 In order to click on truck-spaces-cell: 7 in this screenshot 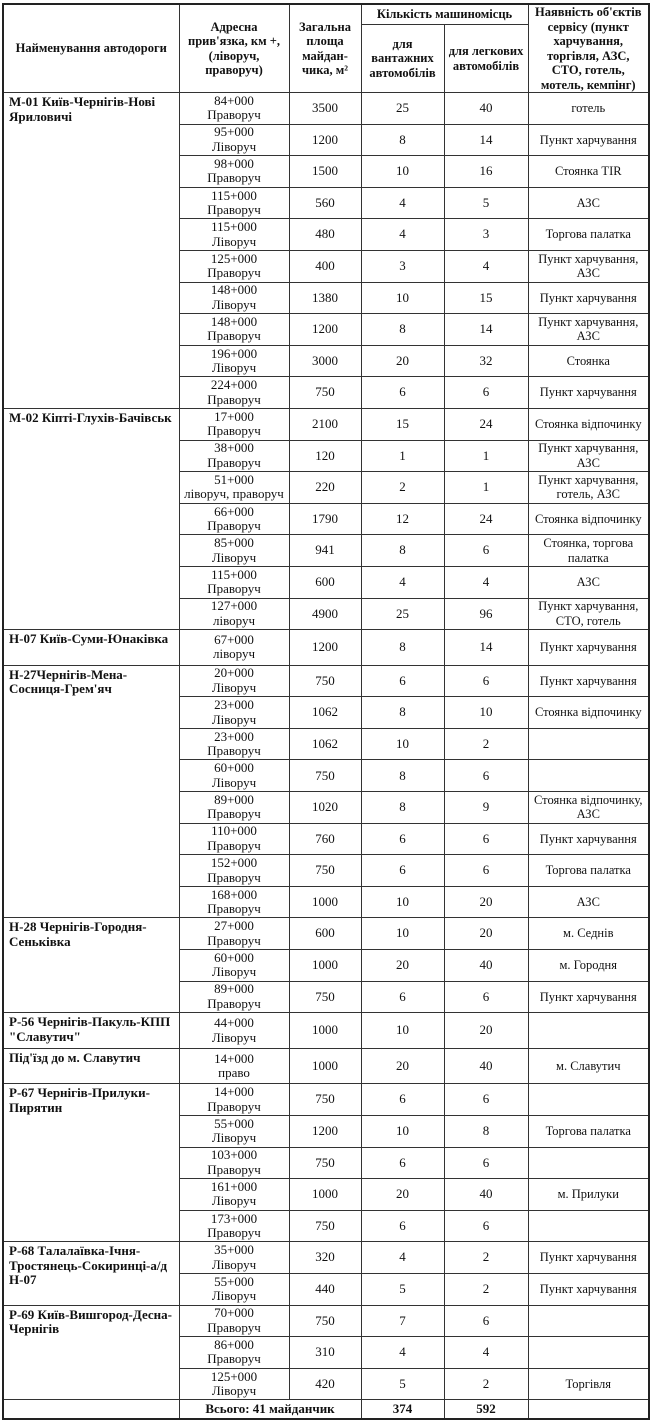, I will do `click(402, 1321)`.